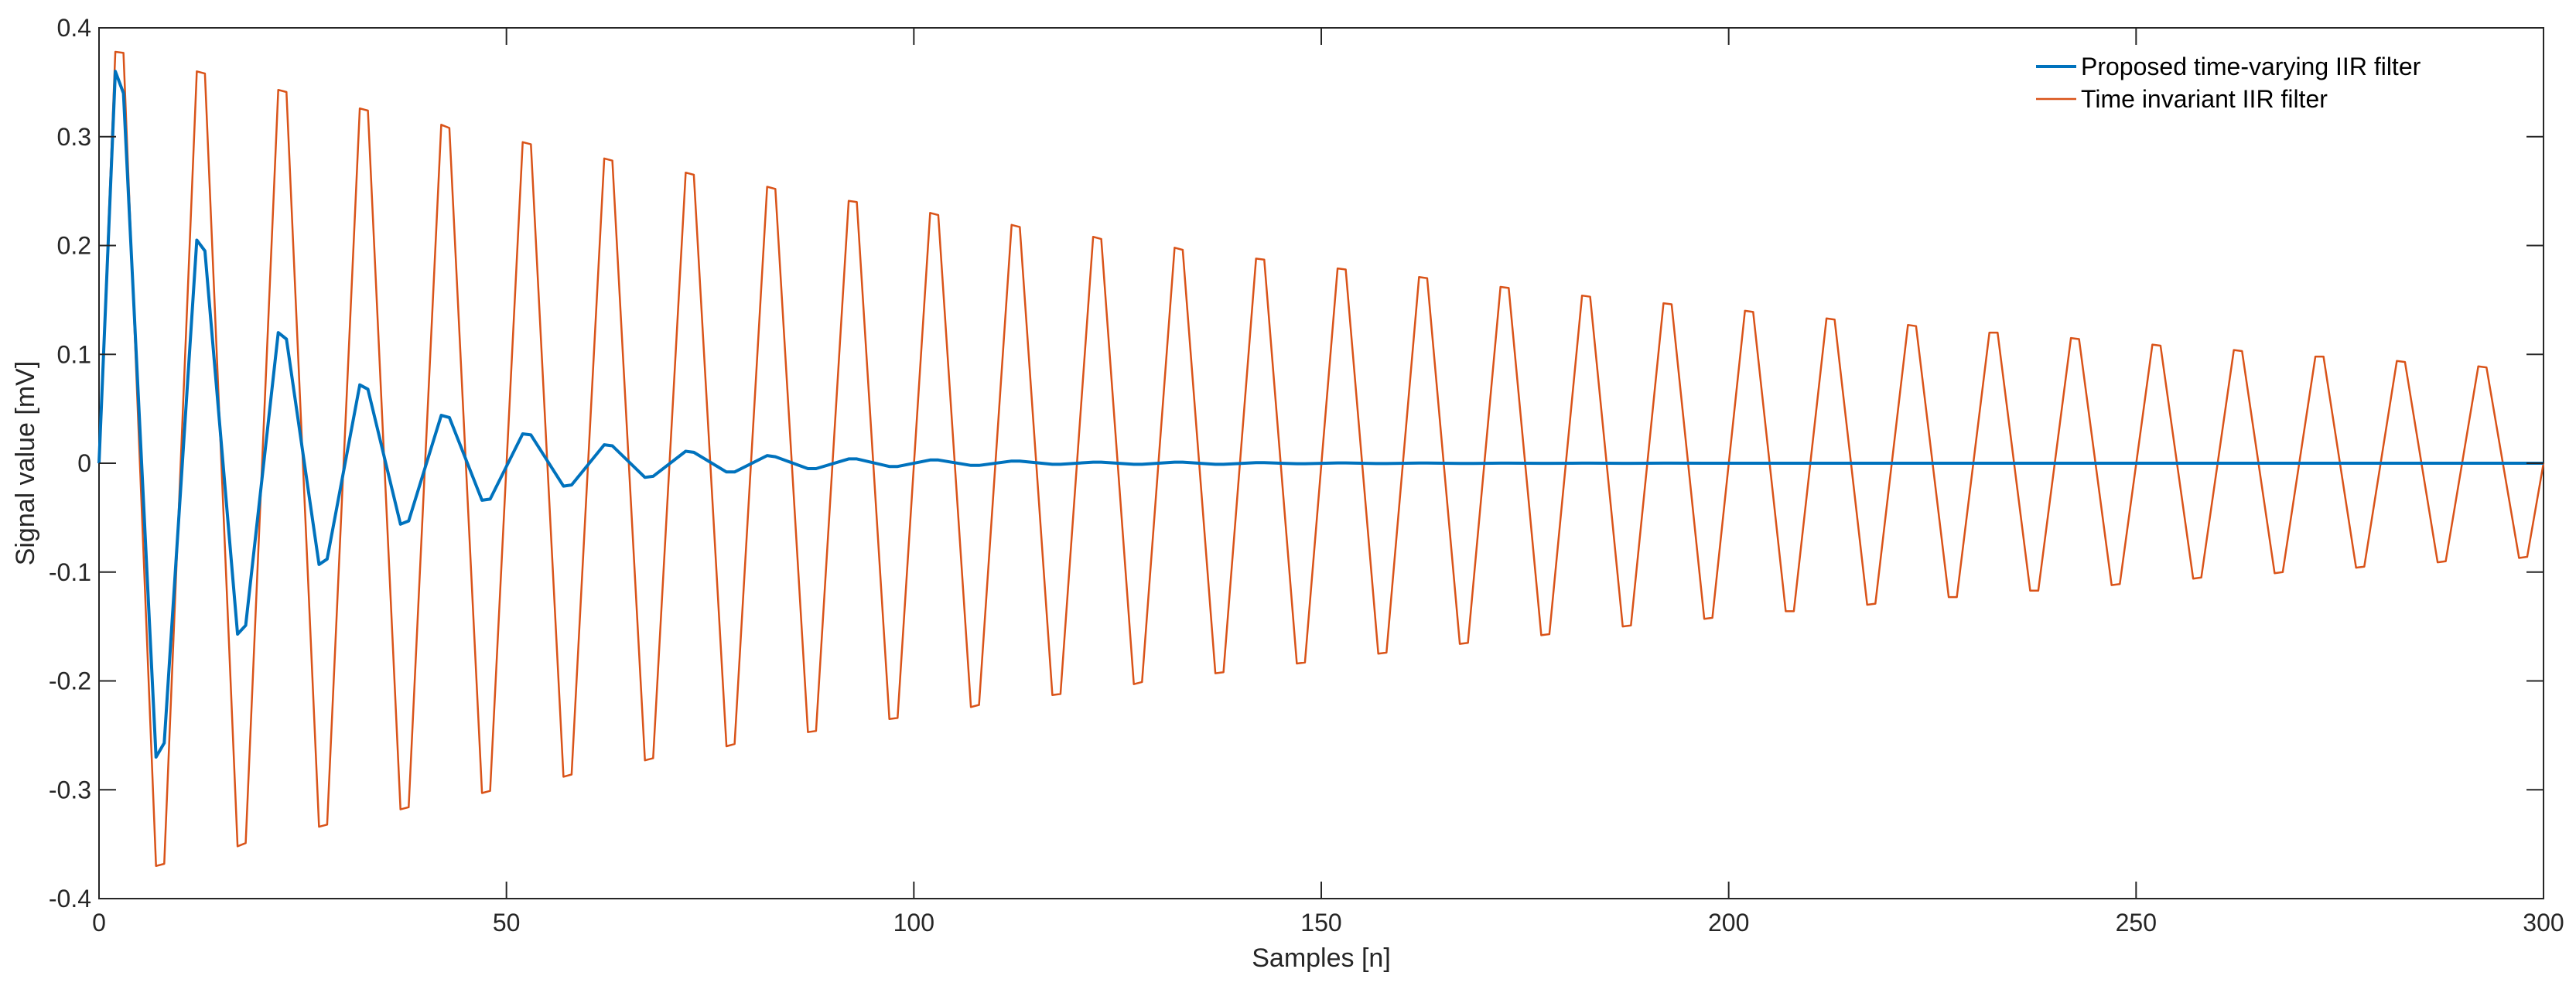  I want to click on x-tick-label: 150, so click(1320, 923).